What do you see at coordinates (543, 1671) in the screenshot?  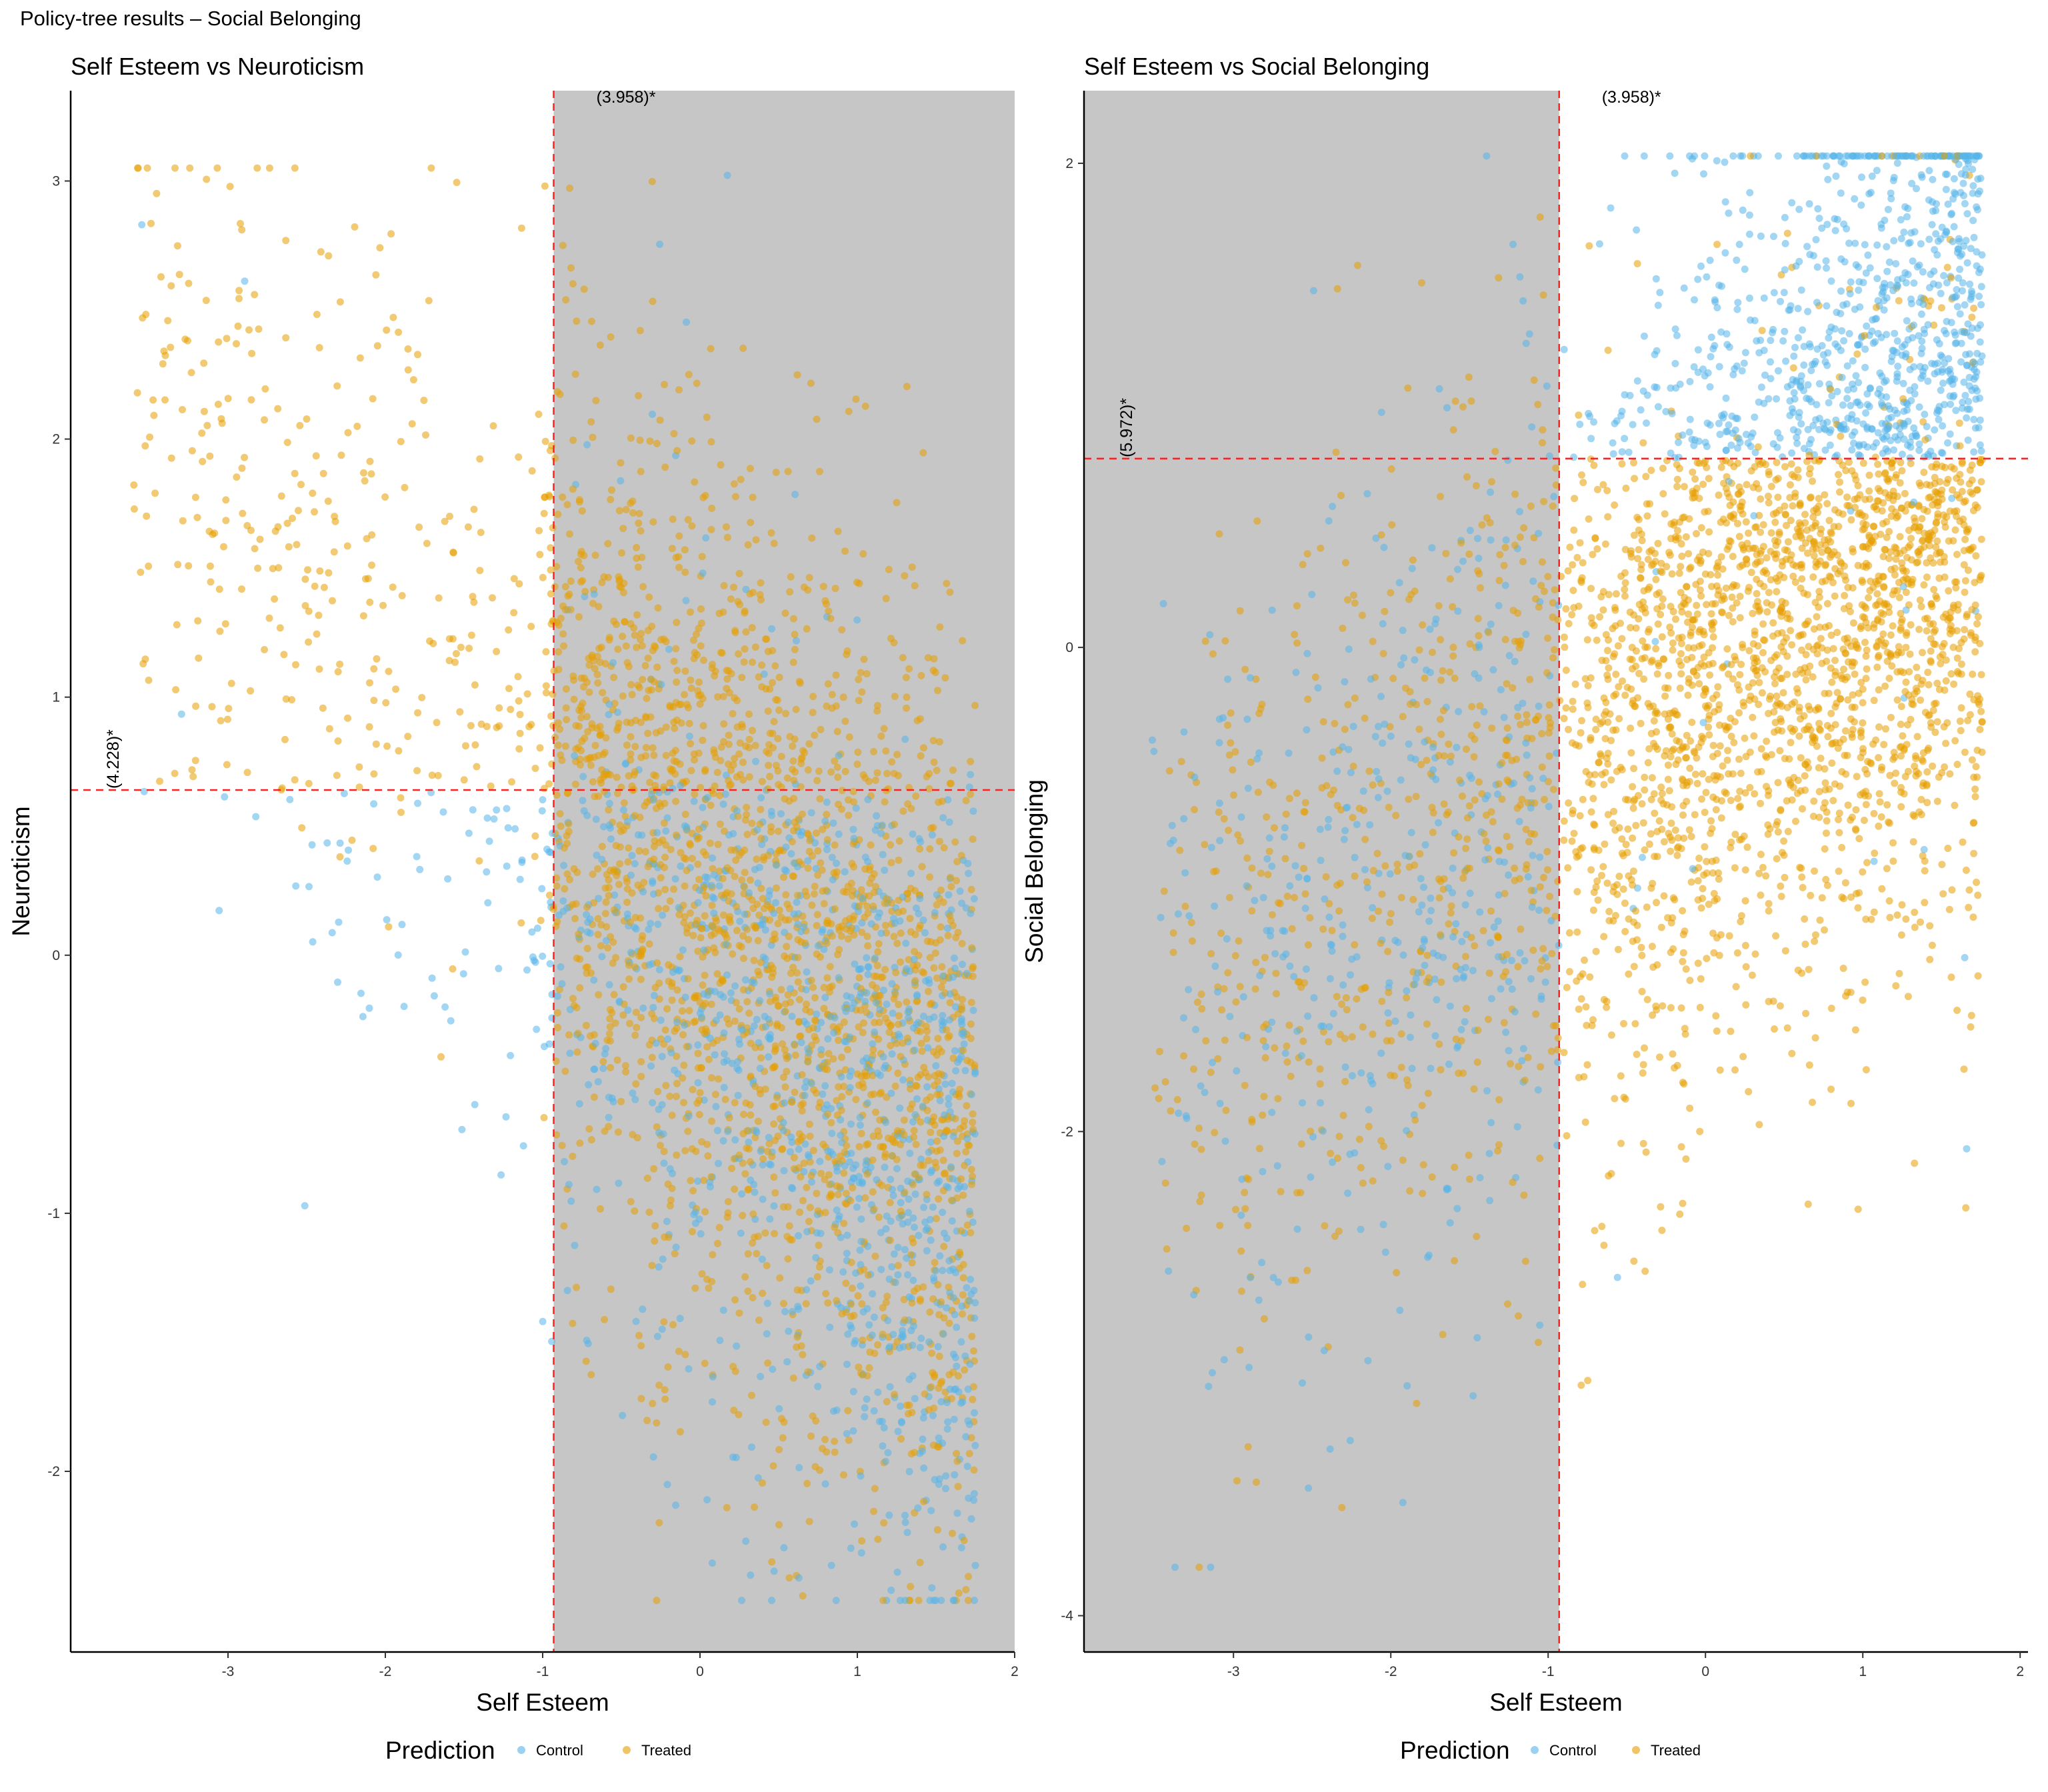 I see `x-tick-label: -1` at bounding box center [543, 1671].